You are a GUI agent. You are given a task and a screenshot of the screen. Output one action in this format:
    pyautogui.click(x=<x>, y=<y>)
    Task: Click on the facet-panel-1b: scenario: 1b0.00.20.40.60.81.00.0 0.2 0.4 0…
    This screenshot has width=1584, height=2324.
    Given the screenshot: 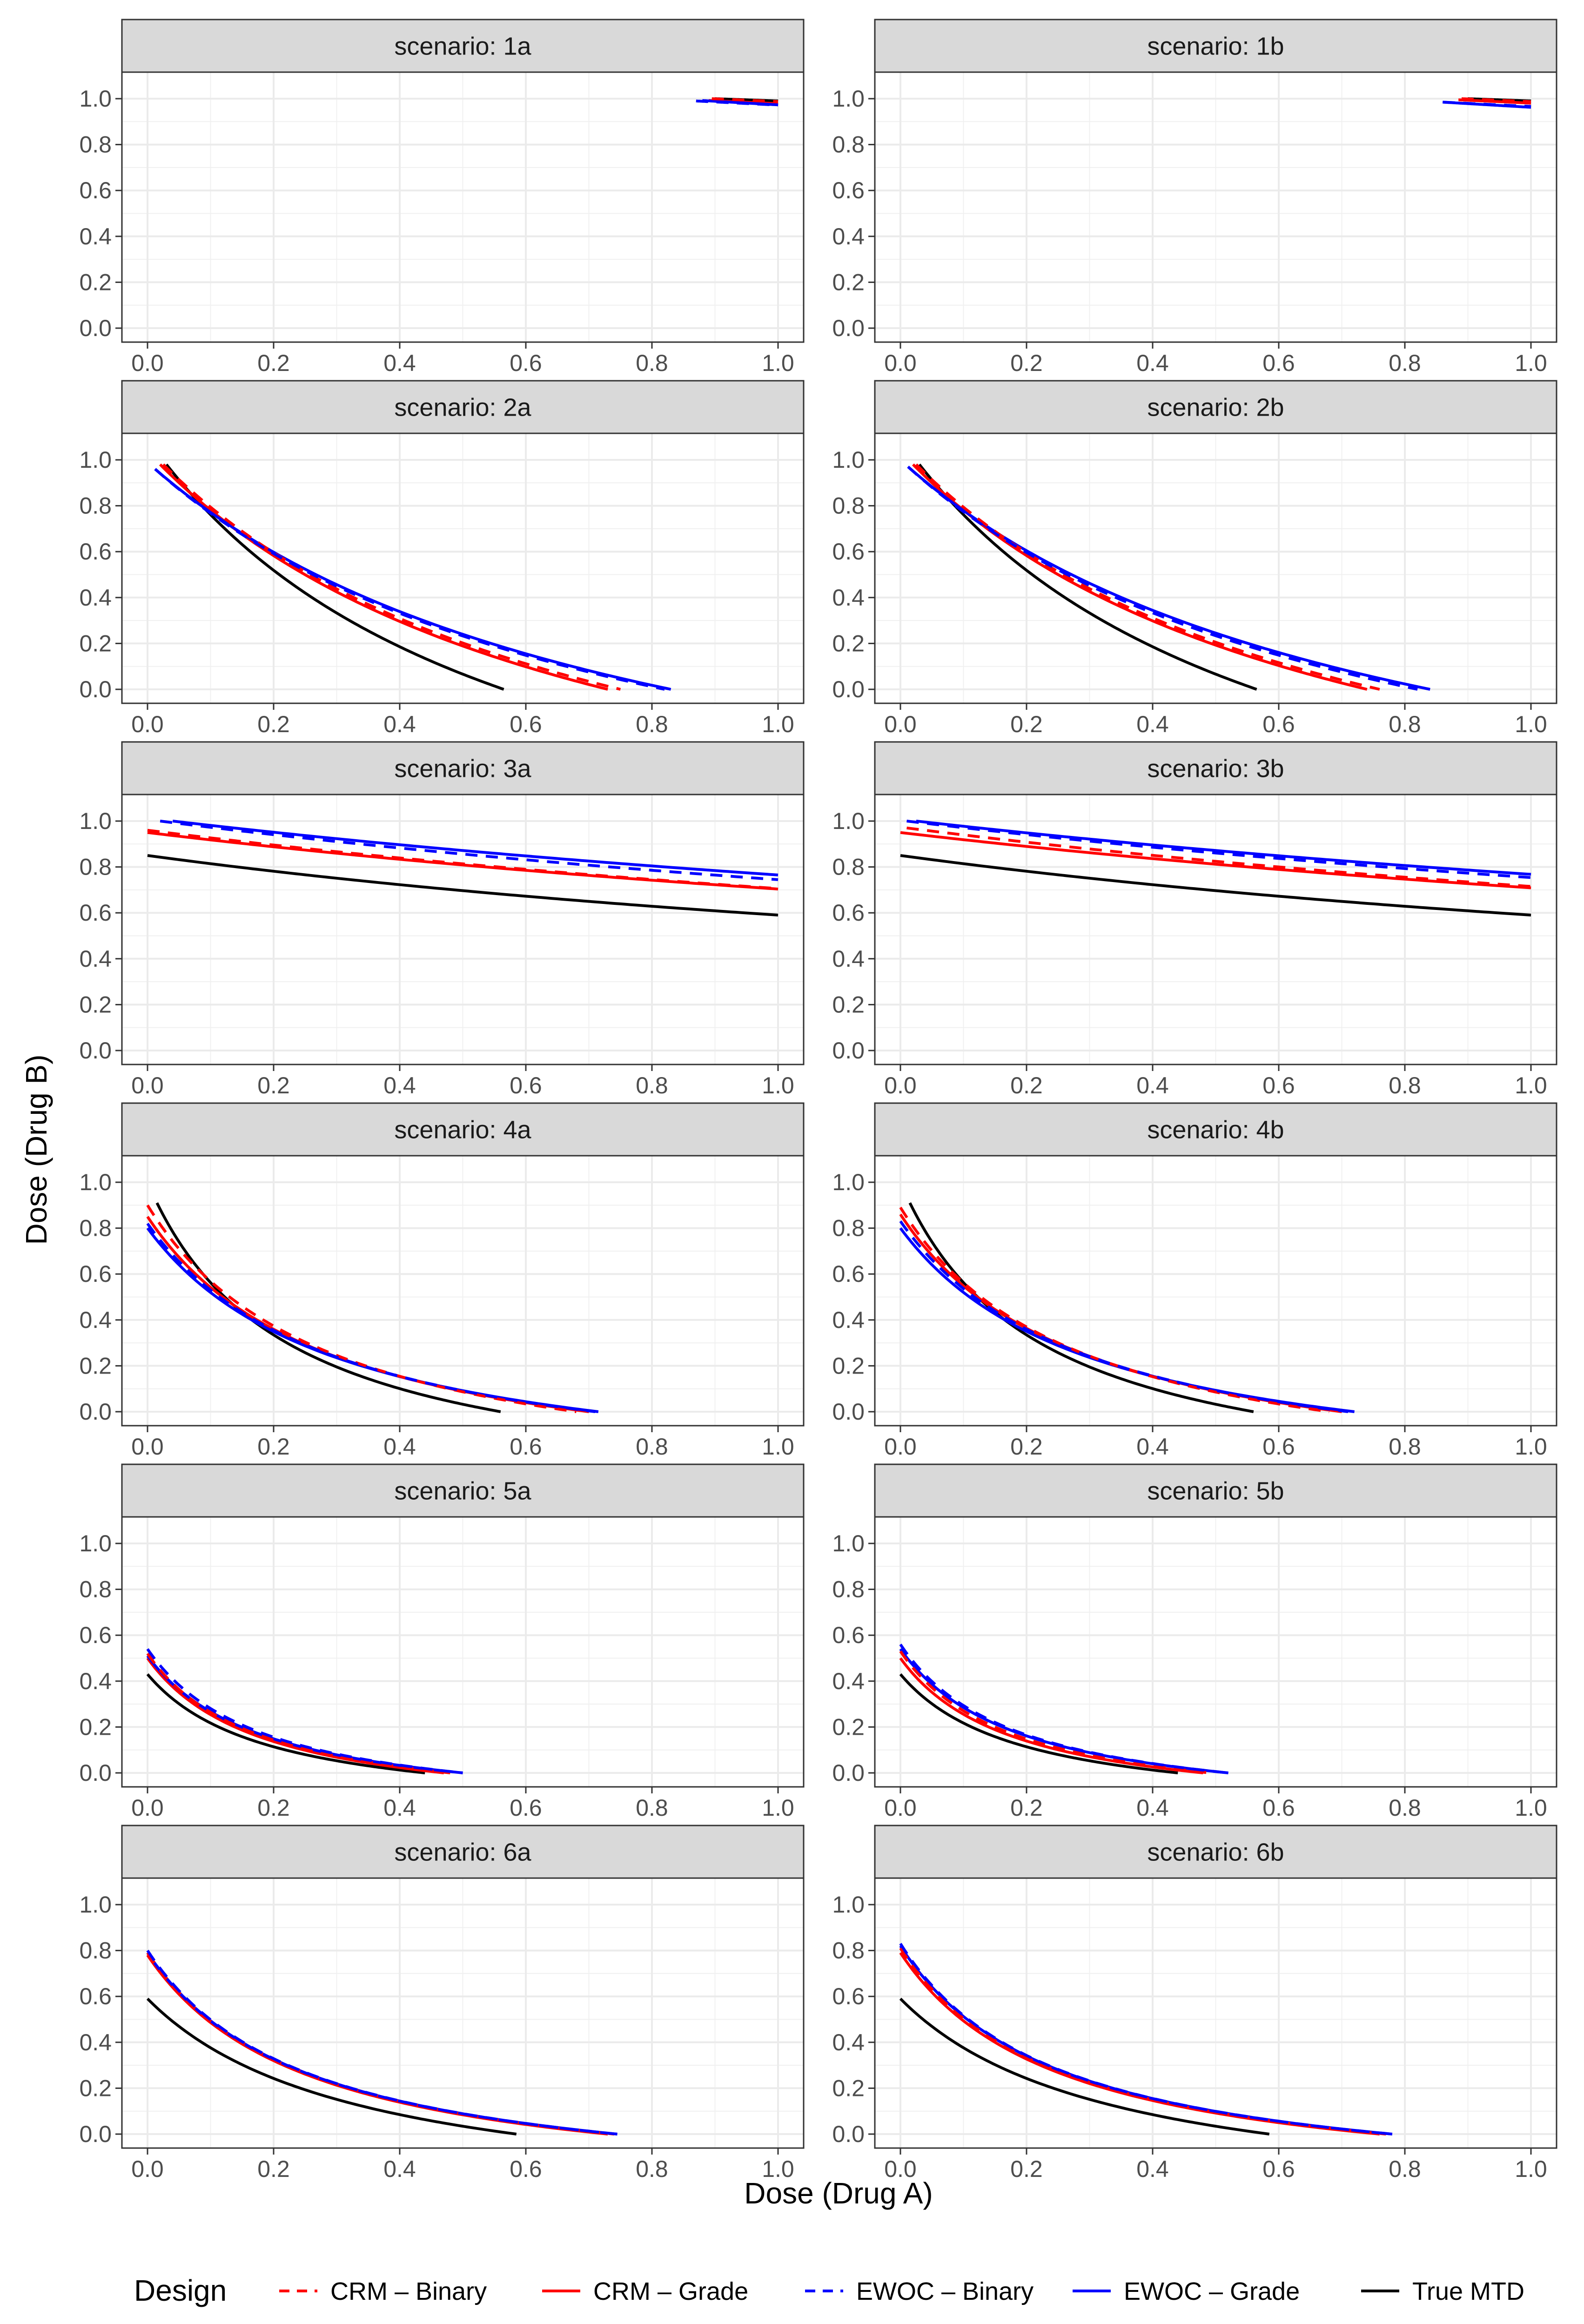 What is the action you would take?
    pyautogui.click(x=1194, y=197)
    